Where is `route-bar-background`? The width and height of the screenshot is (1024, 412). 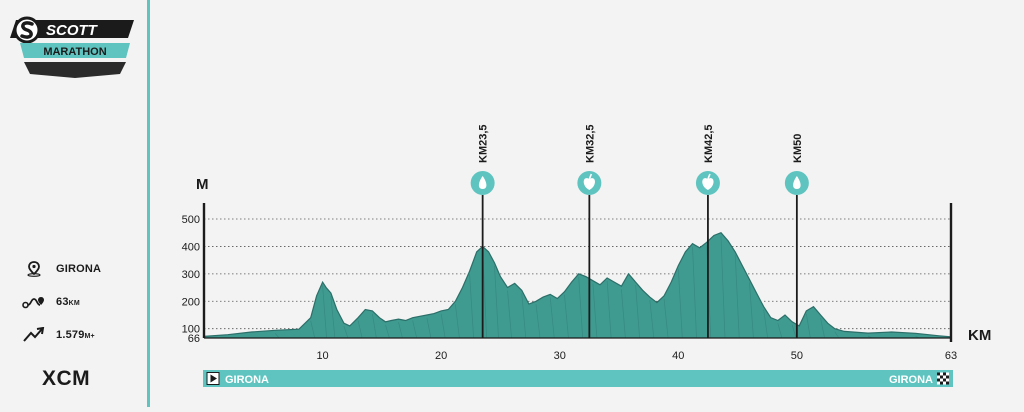
route-bar-background is located at coordinates (578, 378).